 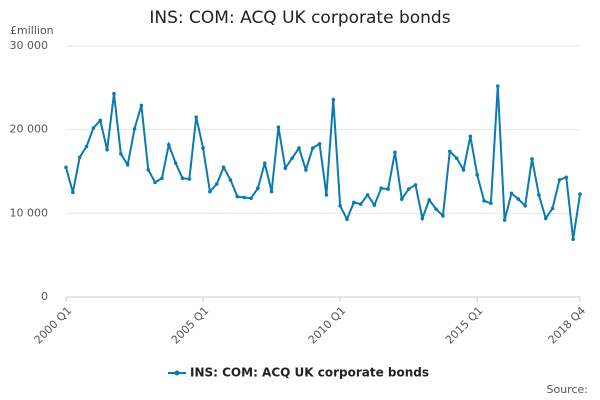 I want to click on x-tick-label: 2010 Q1, so click(x=327, y=325).